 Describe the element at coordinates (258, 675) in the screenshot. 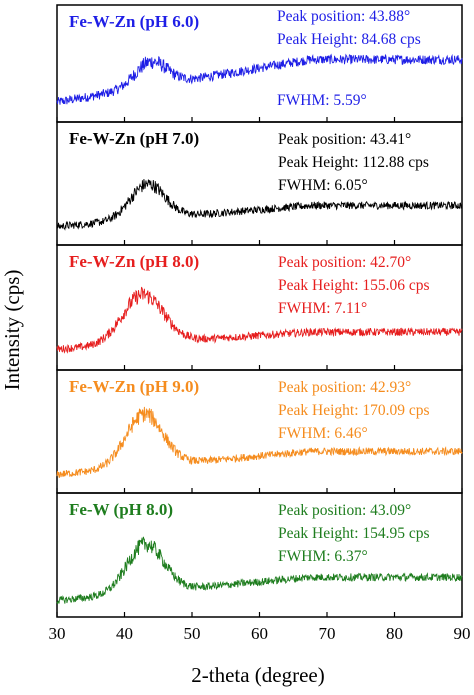

I see `x-axis-title: 2-theta (degree)` at that location.